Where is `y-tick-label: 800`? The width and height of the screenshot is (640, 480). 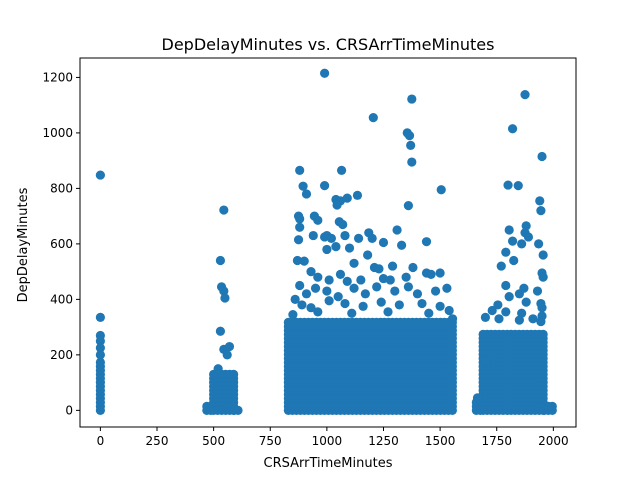
y-tick-label: 800 is located at coordinates (61, 188).